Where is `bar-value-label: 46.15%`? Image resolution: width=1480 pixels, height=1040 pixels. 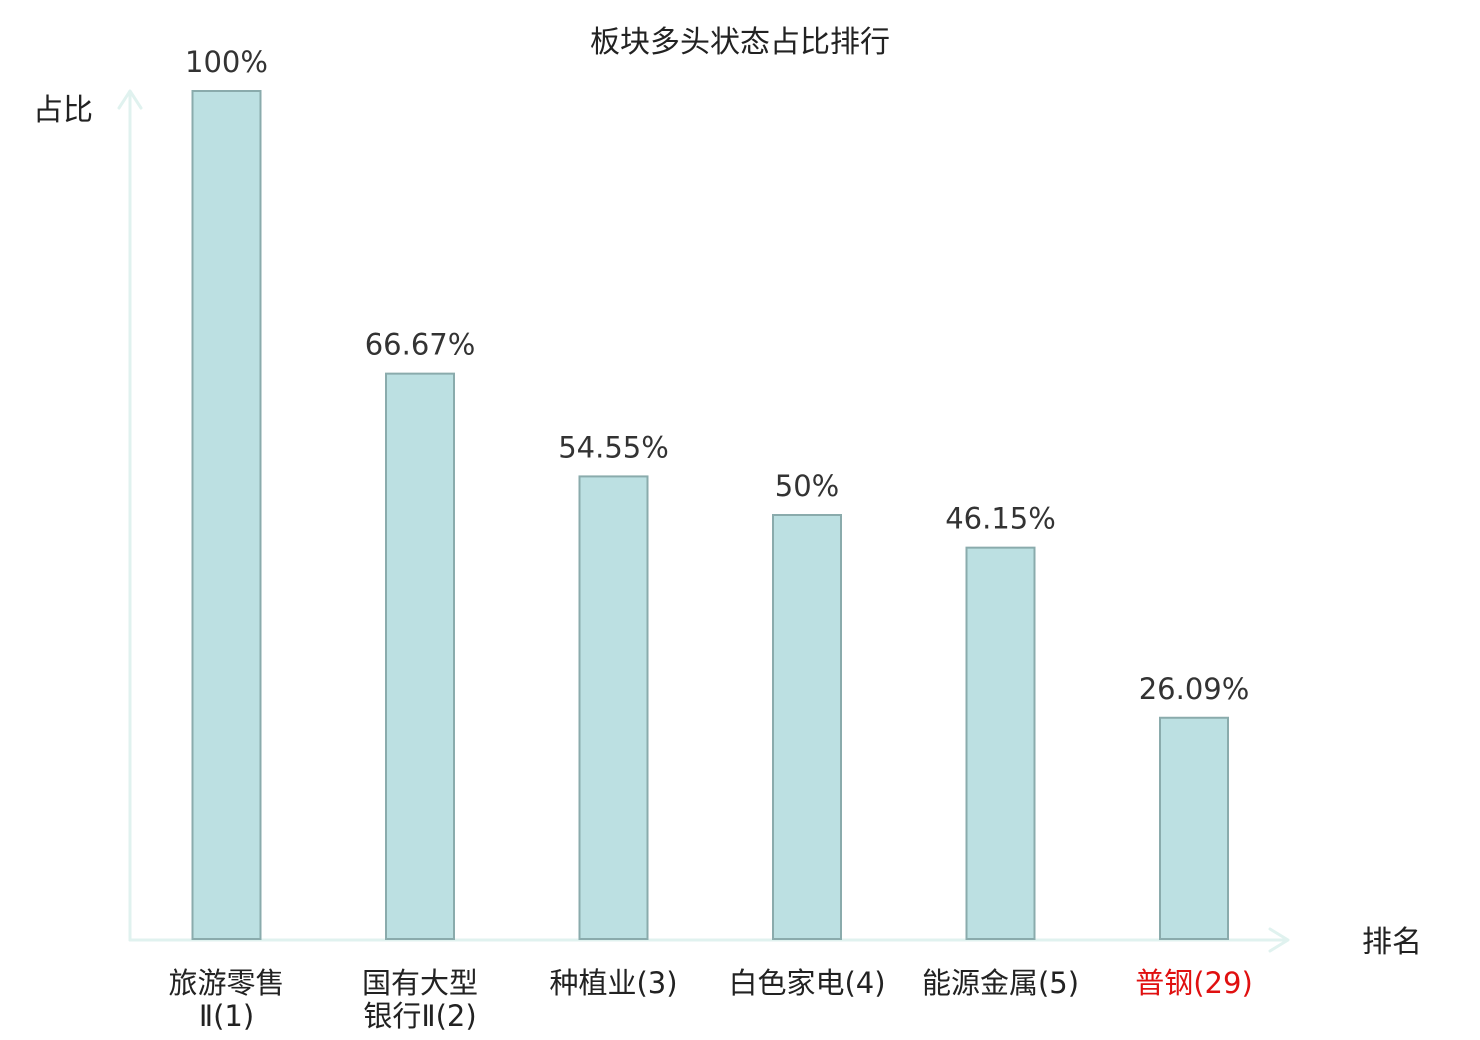 bar-value-label: 46.15% is located at coordinates (1000, 519).